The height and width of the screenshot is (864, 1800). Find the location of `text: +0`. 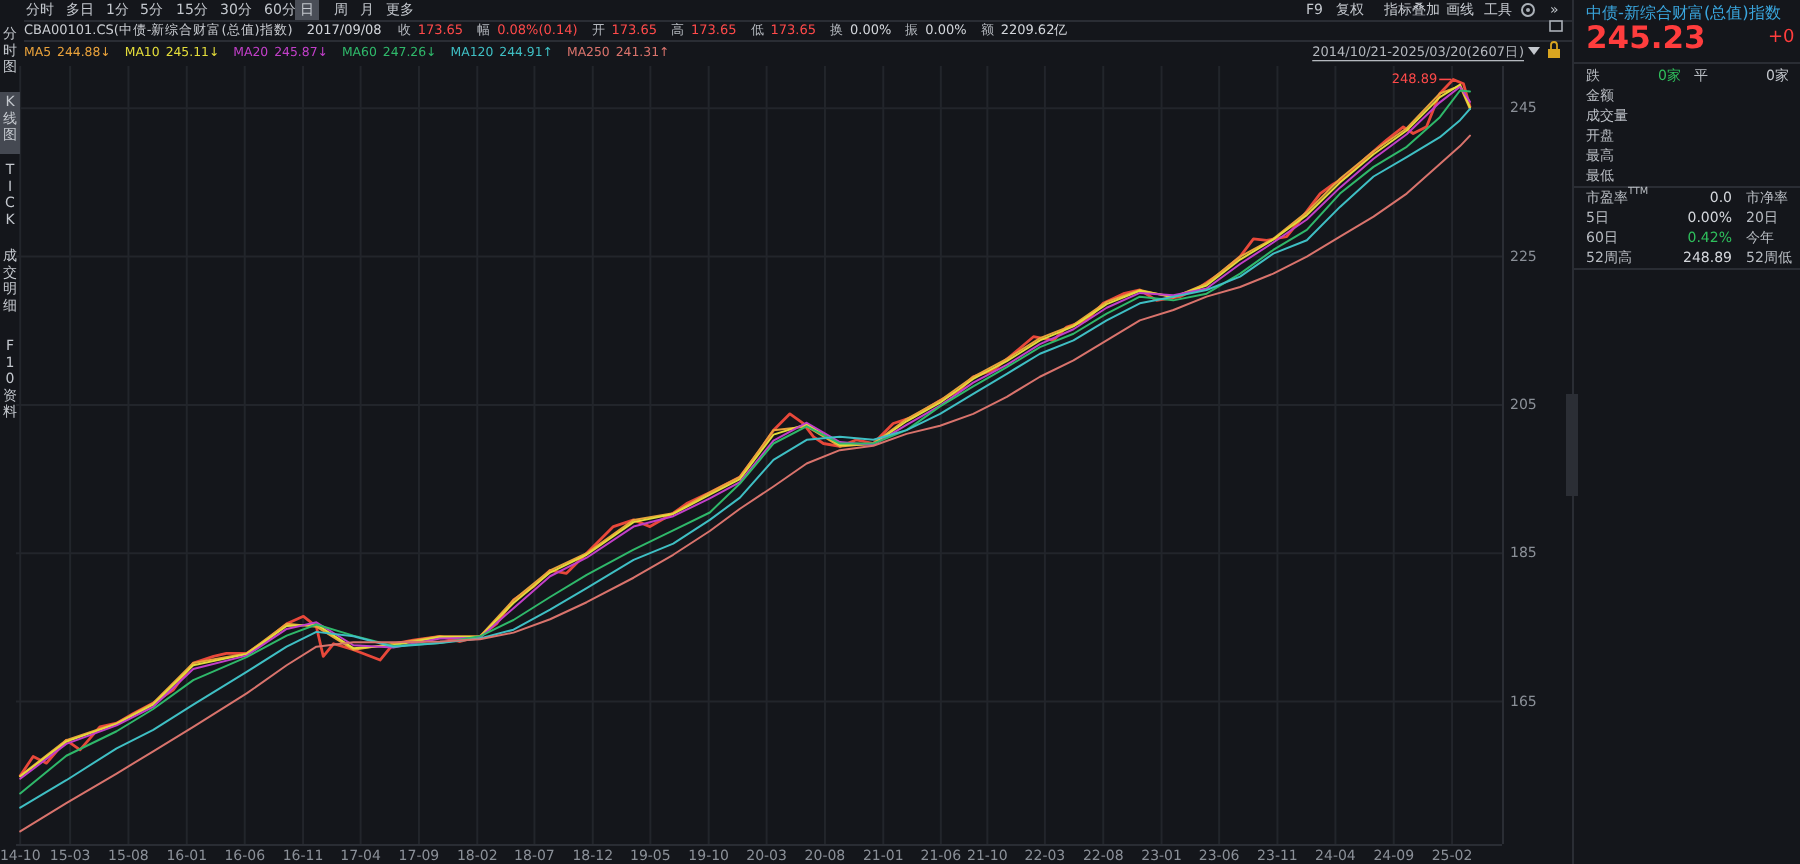

text: +0 is located at coordinates (1782, 38).